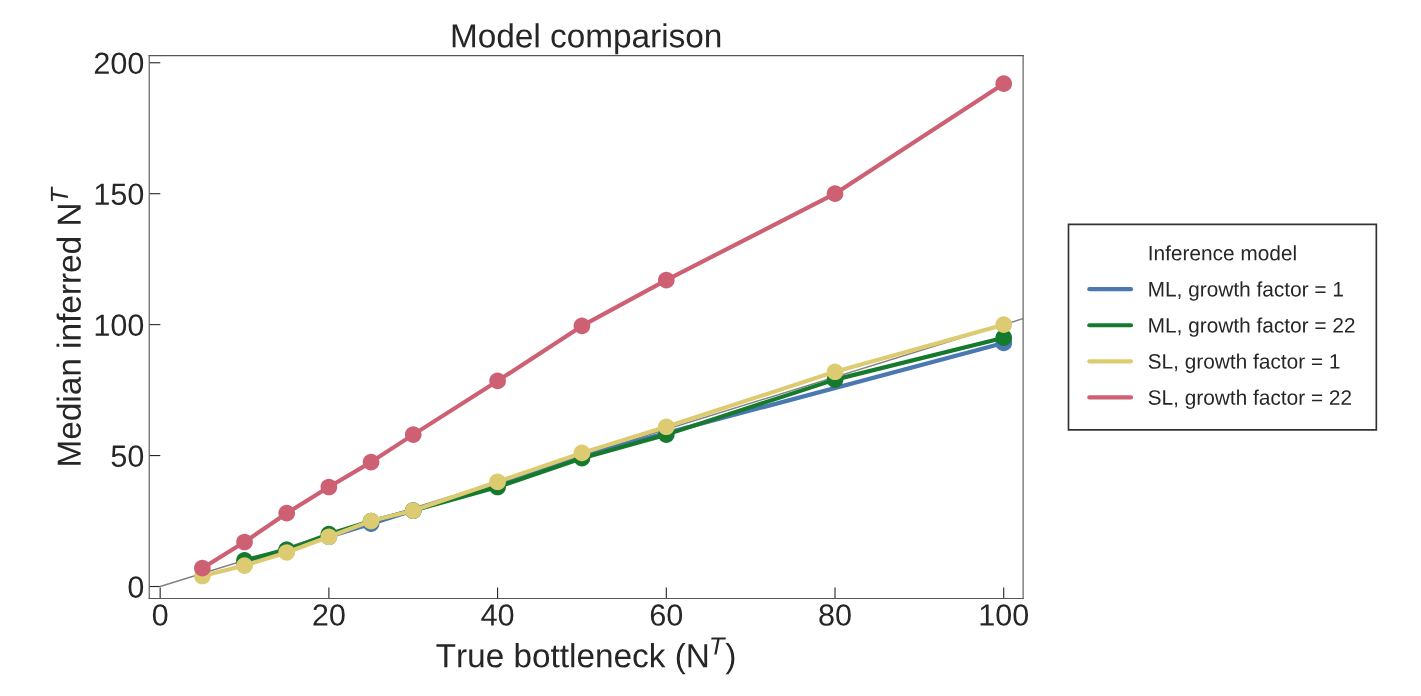 Image resolution: width=1421 pixels, height=696 pixels. I want to click on x-tick-label: 40, so click(497, 615).